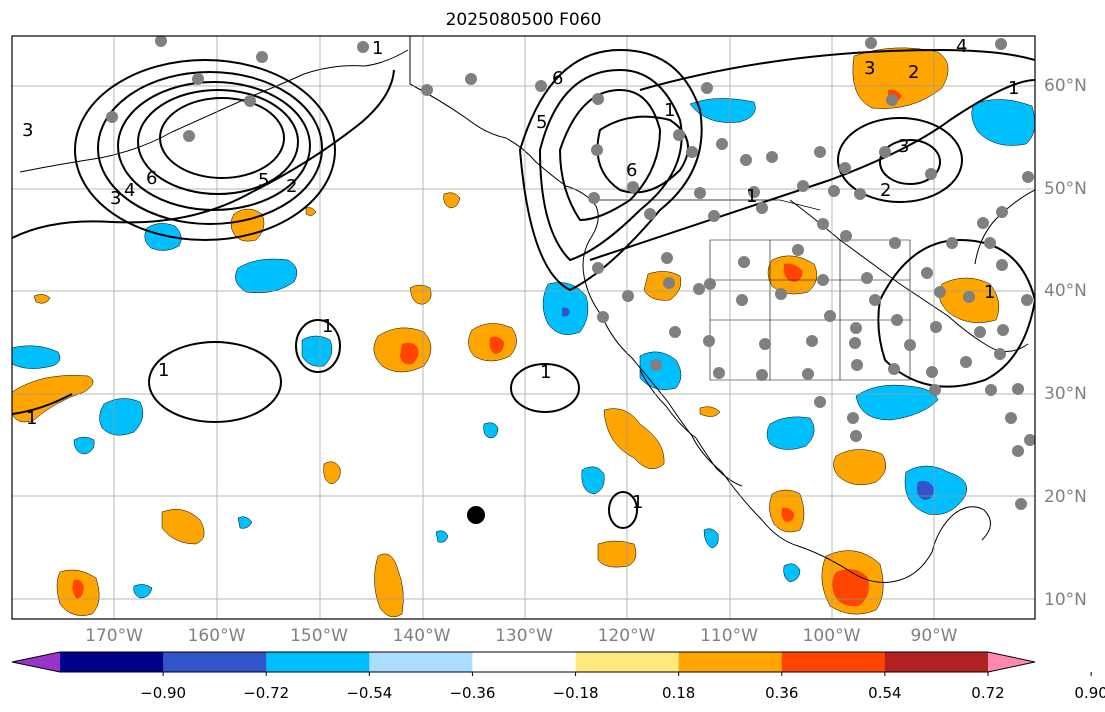 The image size is (1105, 712). What do you see at coordinates (885, 693) in the screenshot?
I see `colorbar-tick-label: 0.54` at bounding box center [885, 693].